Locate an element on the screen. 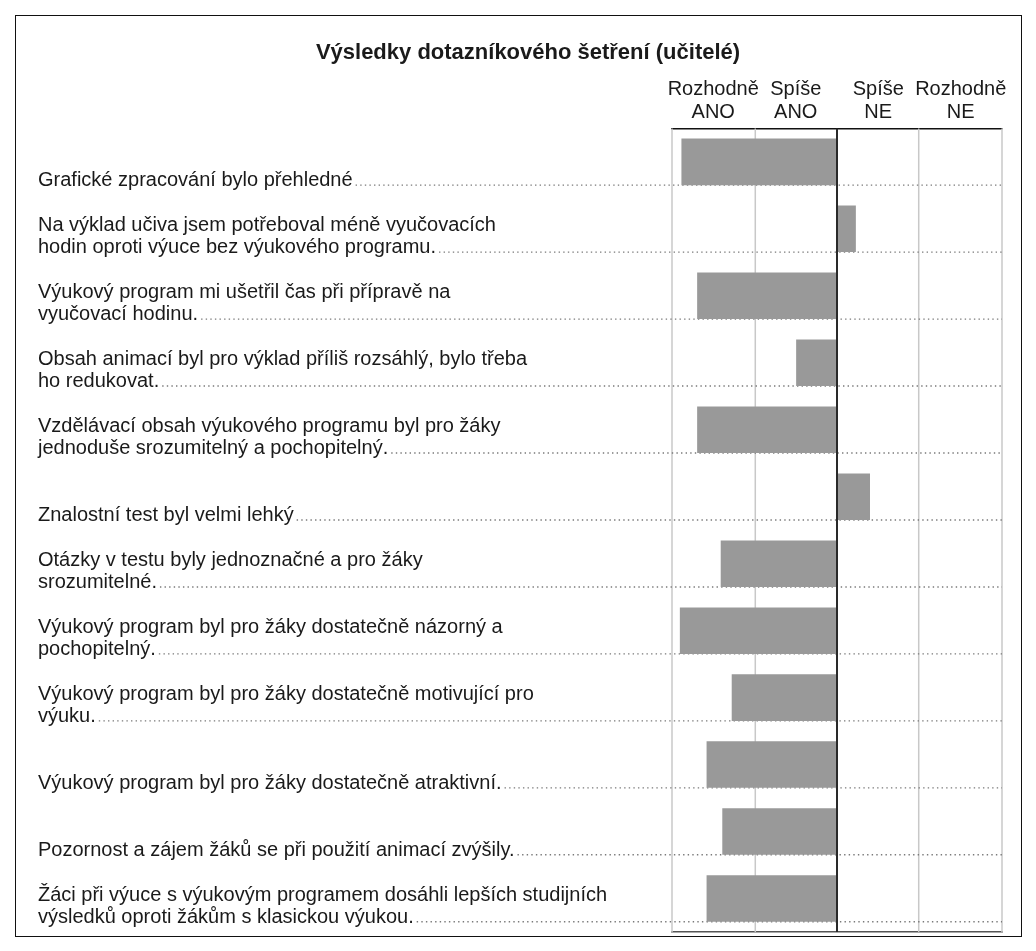 Image resolution: width=1036 pixels, height=951 pixels. chart-title: Výsledky dotazníkového šetření (učitelé) is located at coordinates (528, 52).